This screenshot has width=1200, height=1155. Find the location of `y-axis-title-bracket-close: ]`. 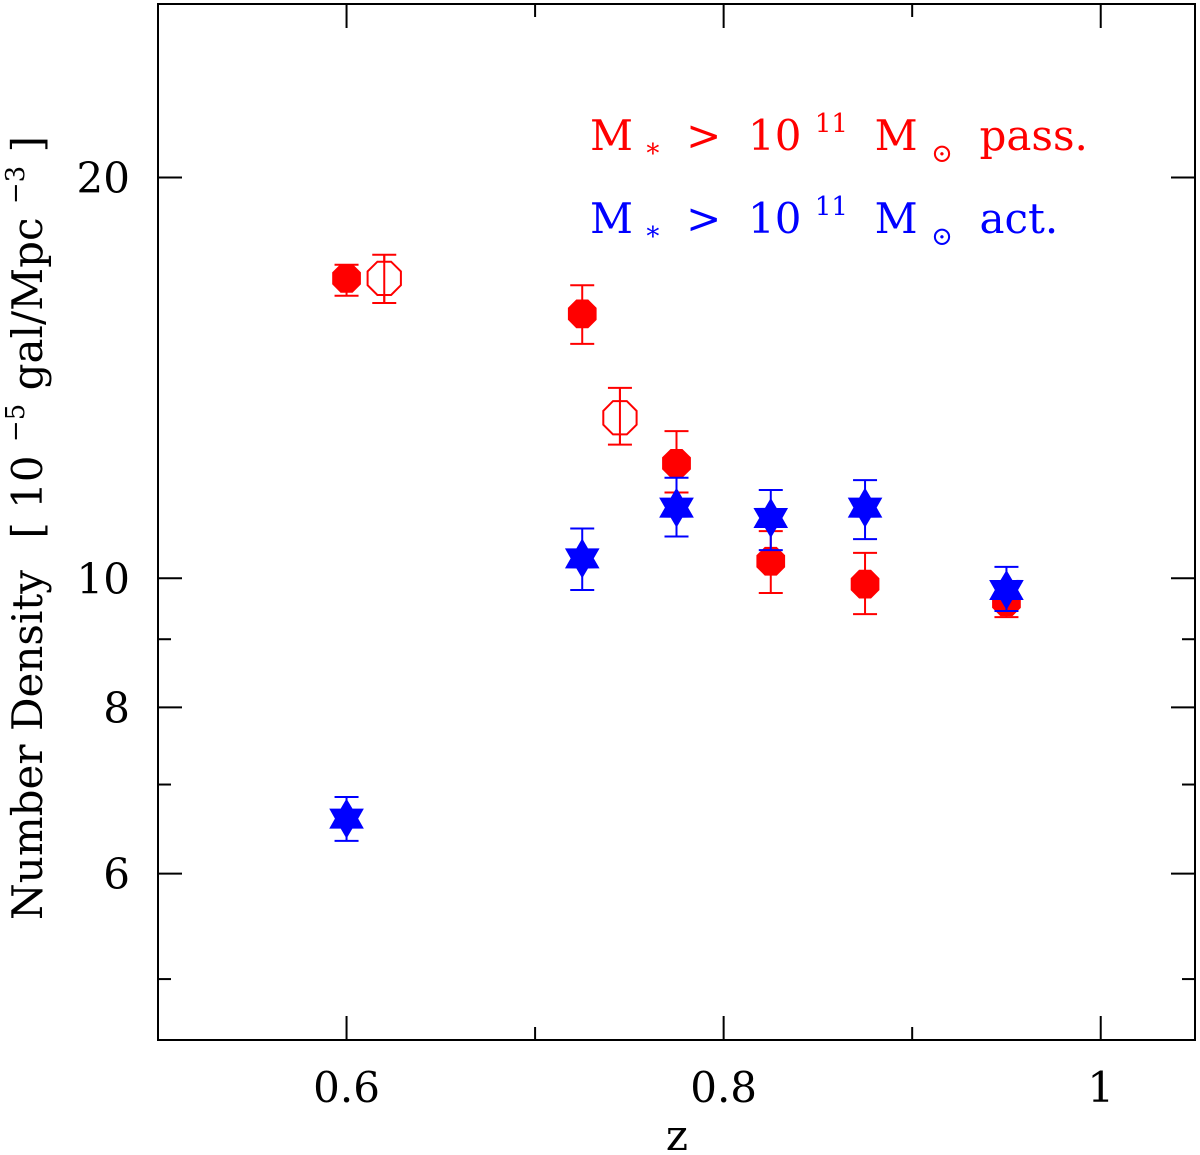

y-axis-title-bracket-close: ] is located at coordinates (27, 144).